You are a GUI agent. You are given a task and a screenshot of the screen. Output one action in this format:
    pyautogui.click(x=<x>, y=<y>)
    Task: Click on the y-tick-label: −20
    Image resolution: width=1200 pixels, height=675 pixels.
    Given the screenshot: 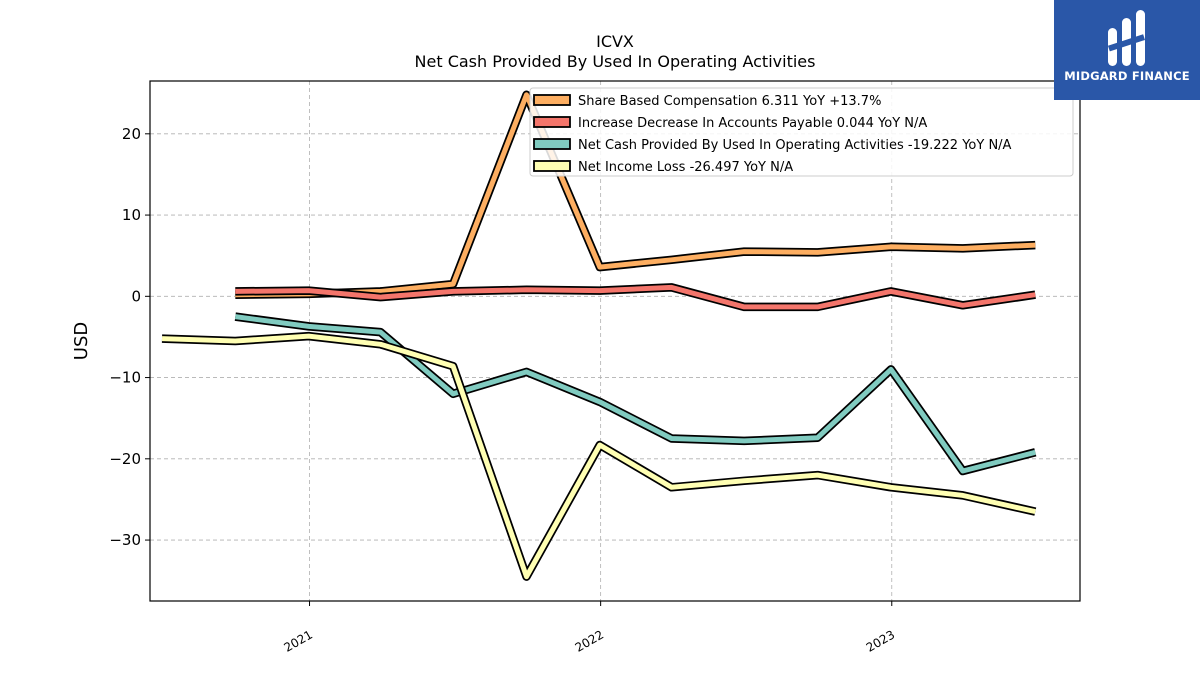 What is the action you would take?
    pyautogui.click(x=125, y=459)
    